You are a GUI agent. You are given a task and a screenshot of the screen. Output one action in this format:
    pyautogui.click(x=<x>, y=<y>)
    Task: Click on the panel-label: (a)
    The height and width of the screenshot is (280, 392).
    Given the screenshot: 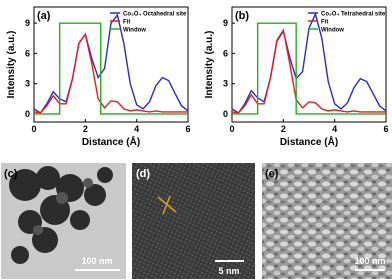 What is the action you would take?
    pyautogui.click(x=44, y=16)
    